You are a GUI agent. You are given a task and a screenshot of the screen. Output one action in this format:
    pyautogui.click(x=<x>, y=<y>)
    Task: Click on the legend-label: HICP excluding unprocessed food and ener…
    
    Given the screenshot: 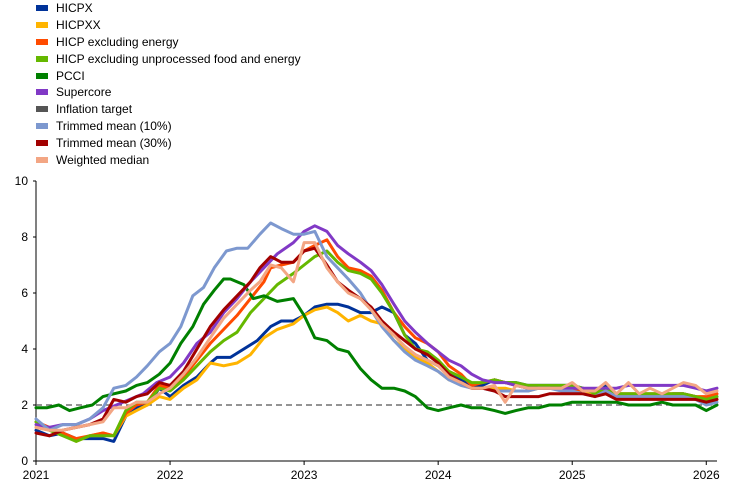 What is the action you would take?
    pyautogui.click(x=178, y=58)
    